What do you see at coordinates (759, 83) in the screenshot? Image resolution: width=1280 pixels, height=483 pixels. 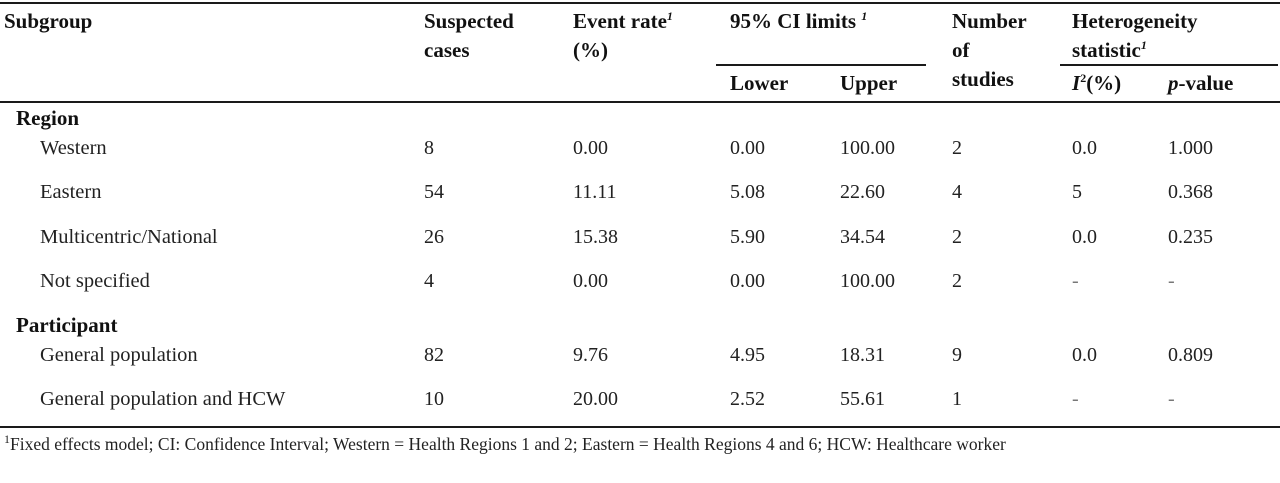 I see `header-lower: Lower` at bounding box center [759, 83].